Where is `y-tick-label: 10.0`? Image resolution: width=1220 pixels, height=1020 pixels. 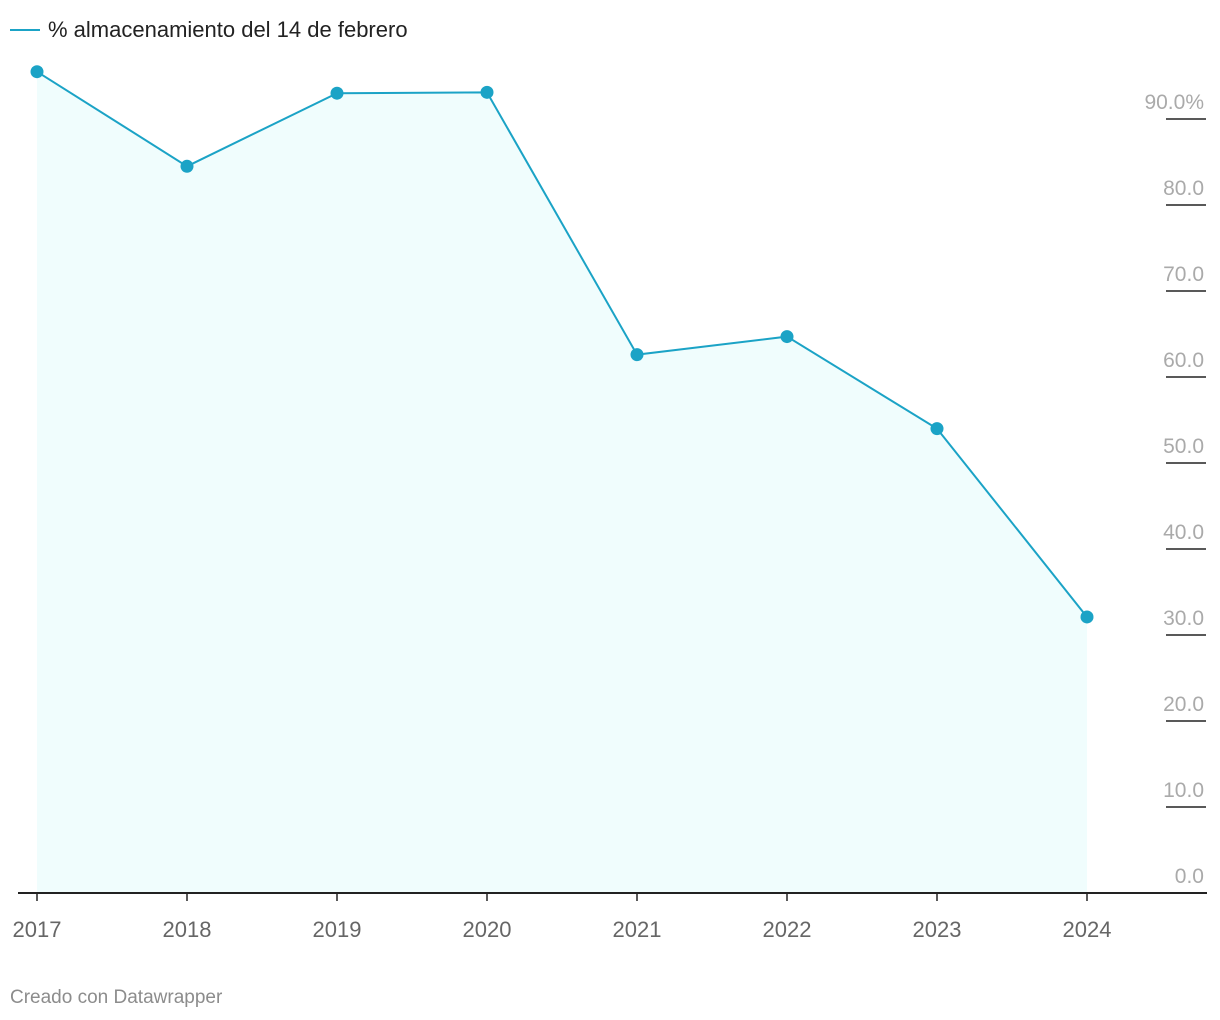 y-tick-label: 10.0 is located at coordinates (1183, 790).